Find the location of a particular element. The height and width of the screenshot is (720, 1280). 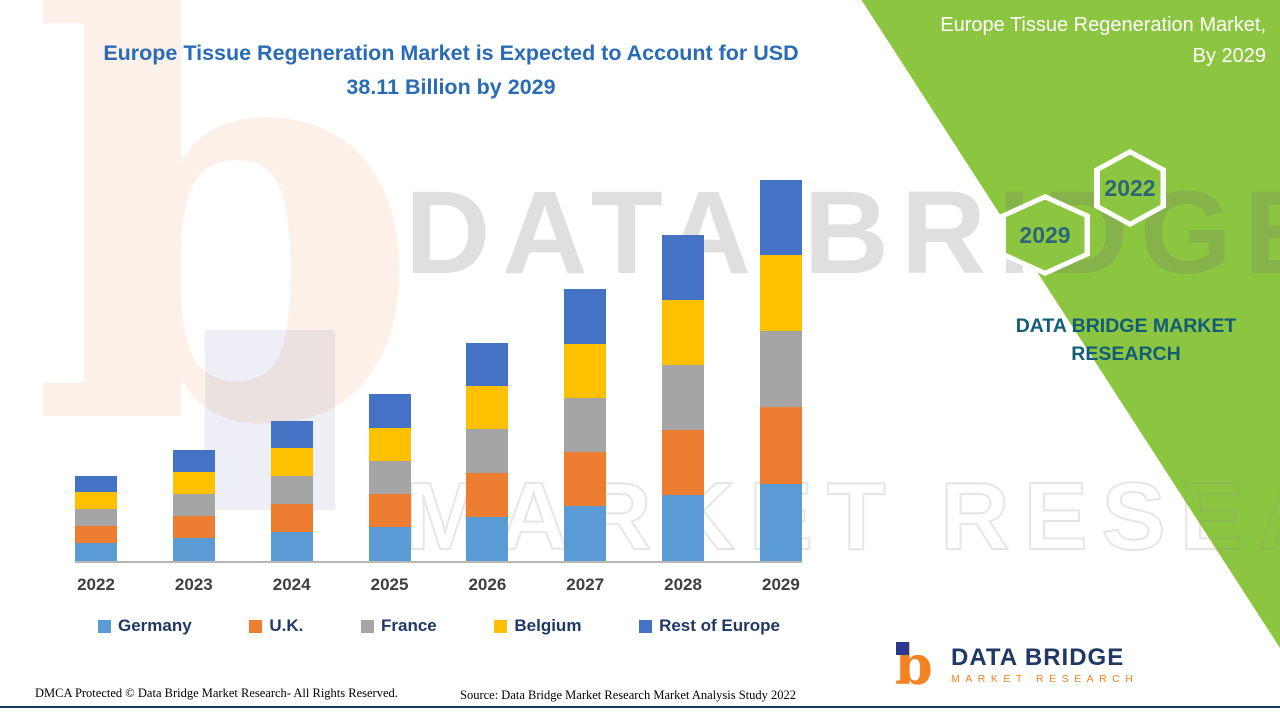

bar-segment-belgium-2025 is located at coordinates (389, 444).